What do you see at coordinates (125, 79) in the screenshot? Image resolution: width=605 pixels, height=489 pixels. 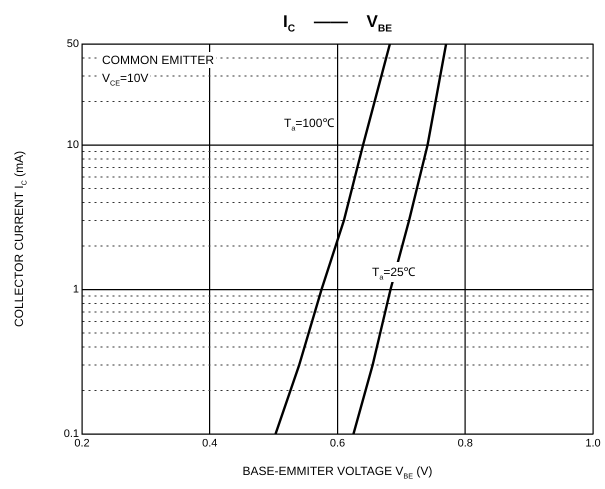 I see `annotation: V$_{CE}$=10V` at bounding box center [125, 79].